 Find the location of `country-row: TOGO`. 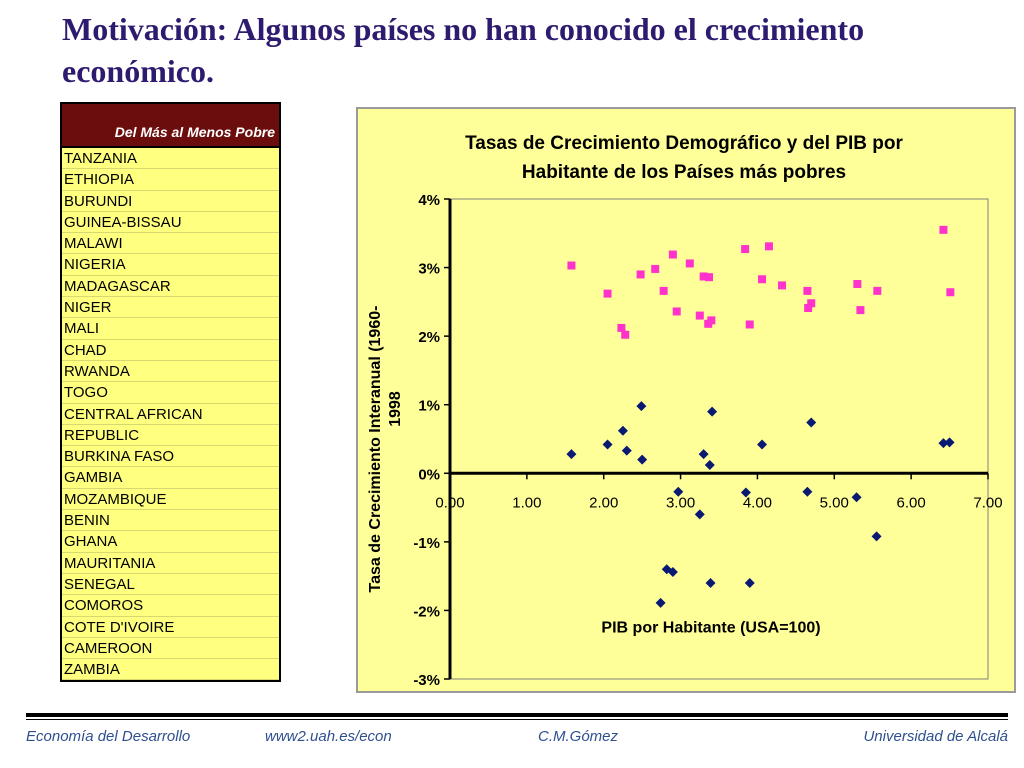

country-row: TOGO is located at coordinates (170, 393).